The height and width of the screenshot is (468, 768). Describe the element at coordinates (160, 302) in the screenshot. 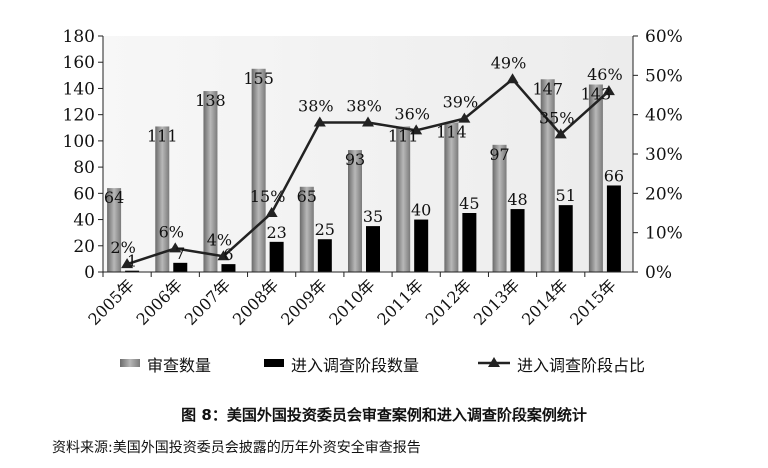

I see `x-tick-label: 2006年` at that location.